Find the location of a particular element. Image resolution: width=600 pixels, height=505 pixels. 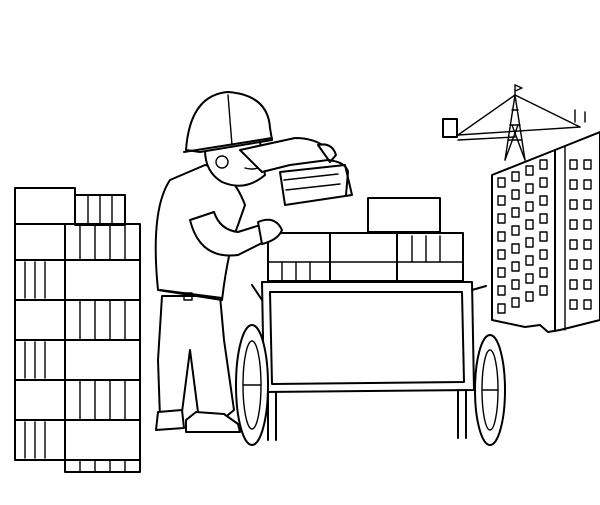

brick-stack-left is located at coordinates (77, 330).